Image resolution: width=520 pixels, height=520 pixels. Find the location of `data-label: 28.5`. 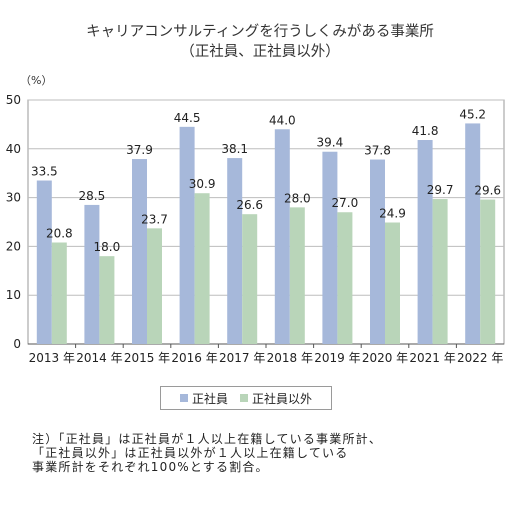

data-label: 28.5 is located at coordinates (92, 196).